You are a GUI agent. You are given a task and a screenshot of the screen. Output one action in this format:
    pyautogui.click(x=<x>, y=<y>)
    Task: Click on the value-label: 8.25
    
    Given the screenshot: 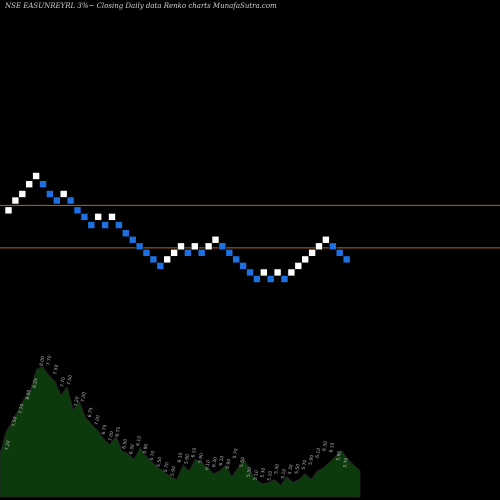 What is the action you would take?
    pyautogui.click(x=36, y=383)
    